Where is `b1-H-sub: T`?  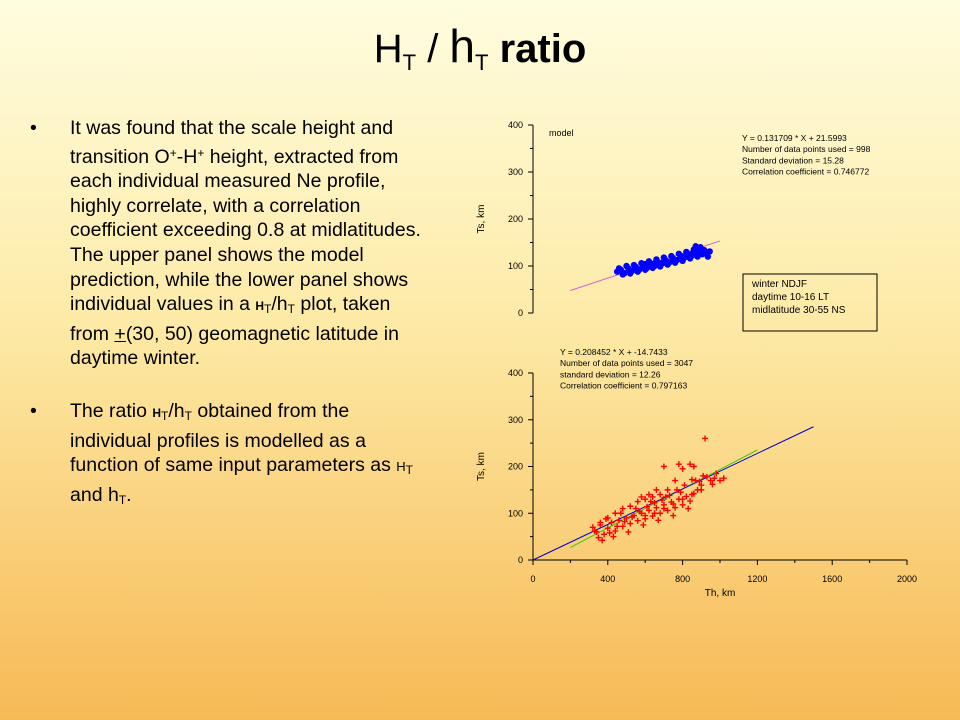 b1-H-sub: T is located at coordinates (268, 309).